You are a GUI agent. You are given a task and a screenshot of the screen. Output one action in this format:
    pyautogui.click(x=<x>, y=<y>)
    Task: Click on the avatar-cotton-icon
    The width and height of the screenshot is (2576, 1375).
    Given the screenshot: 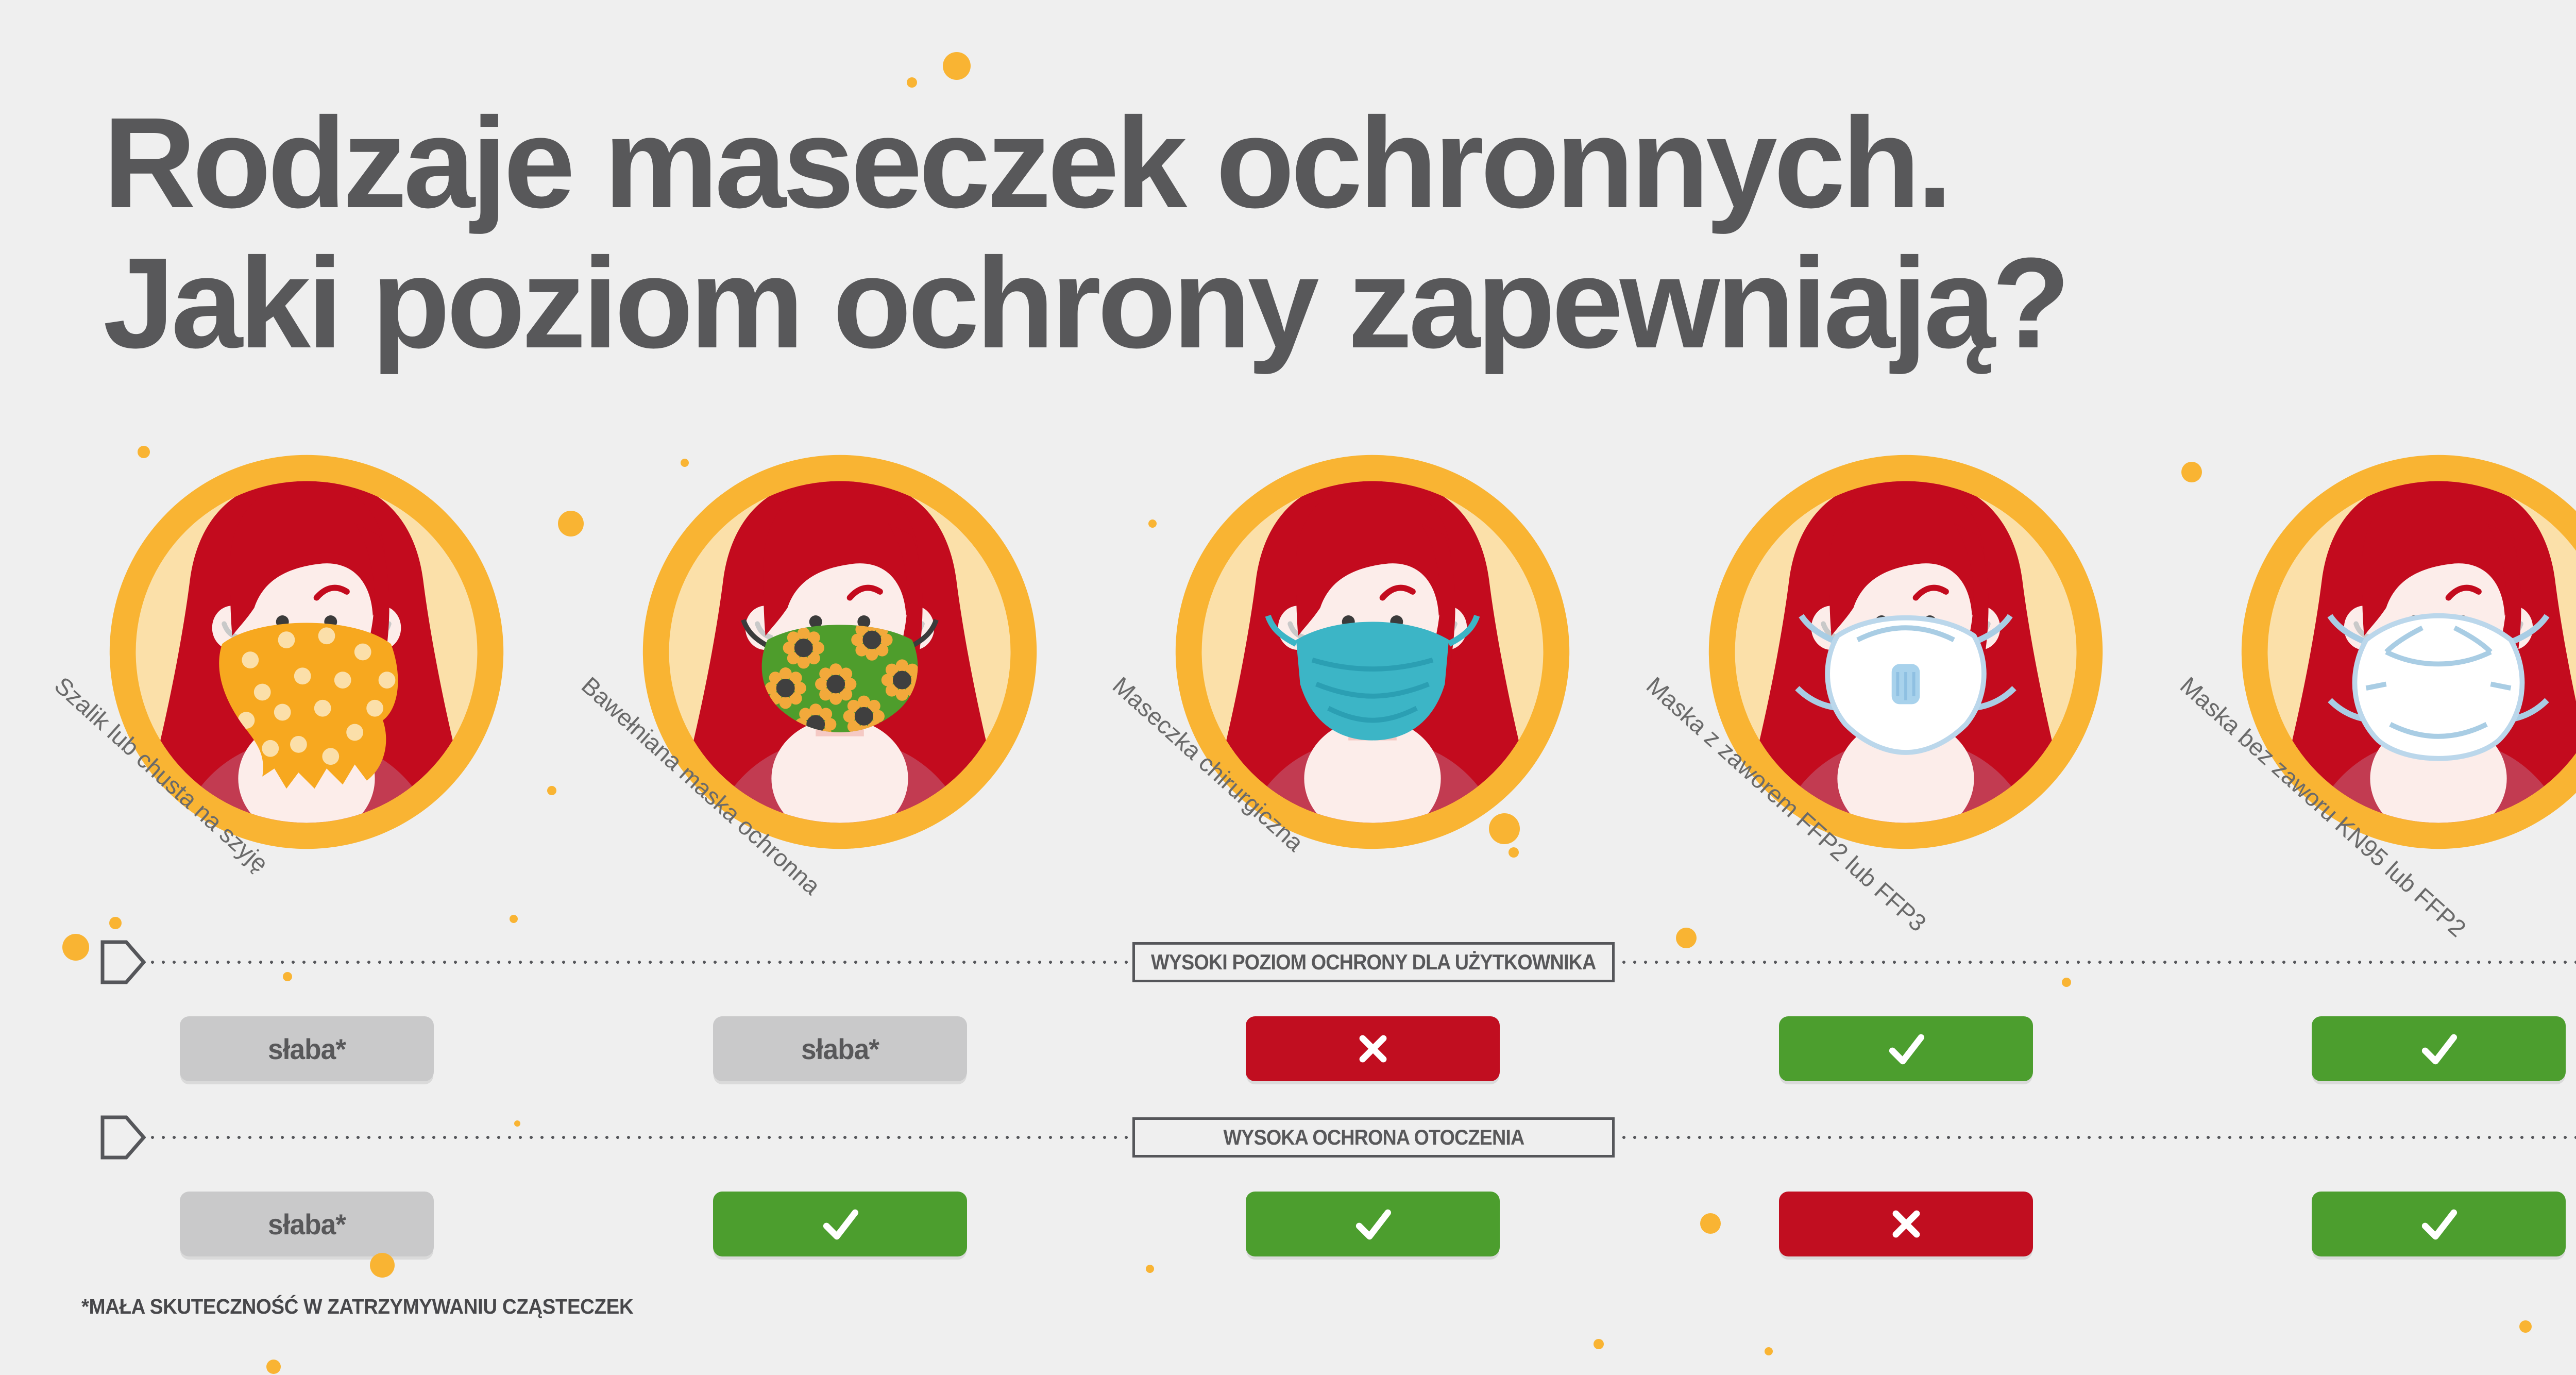 What is the action you would take?
    pyautogui.click(x=839, y=652)
    